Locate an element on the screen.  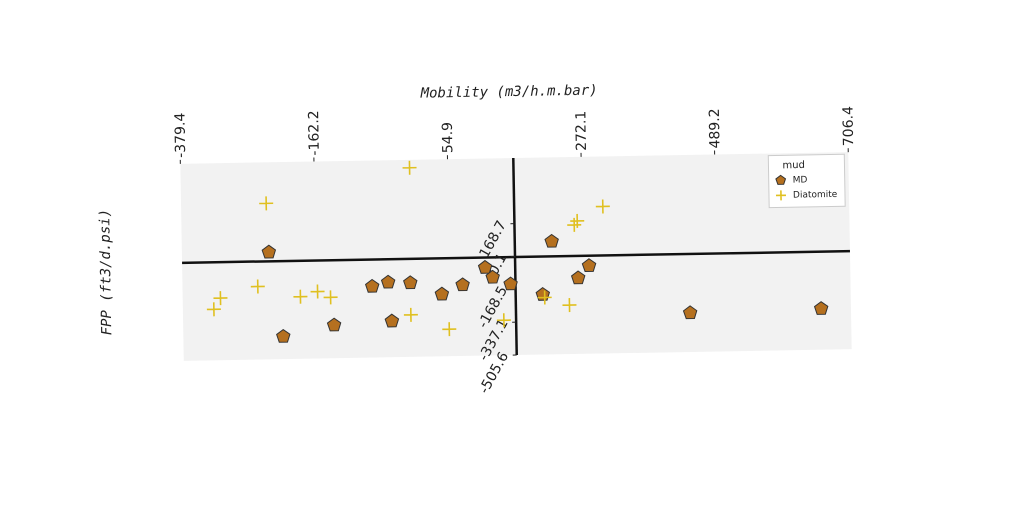
legend-label: Diatomite is located at coordinates (815, 195).